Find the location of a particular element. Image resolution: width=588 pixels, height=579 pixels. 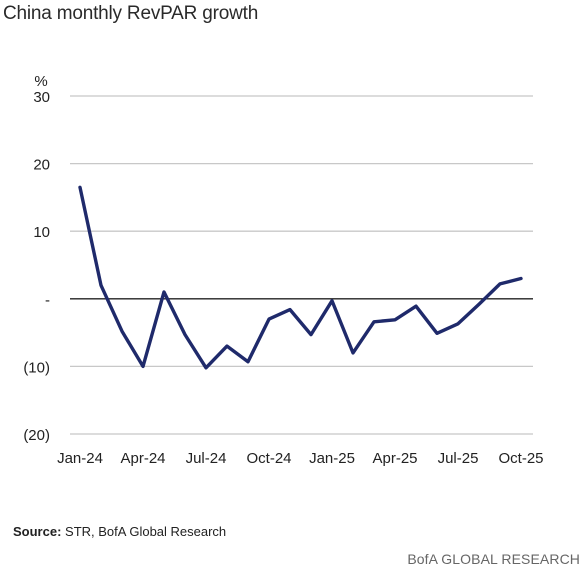

x-tick-label: Apr-24 is located at coordinates (142, 458).